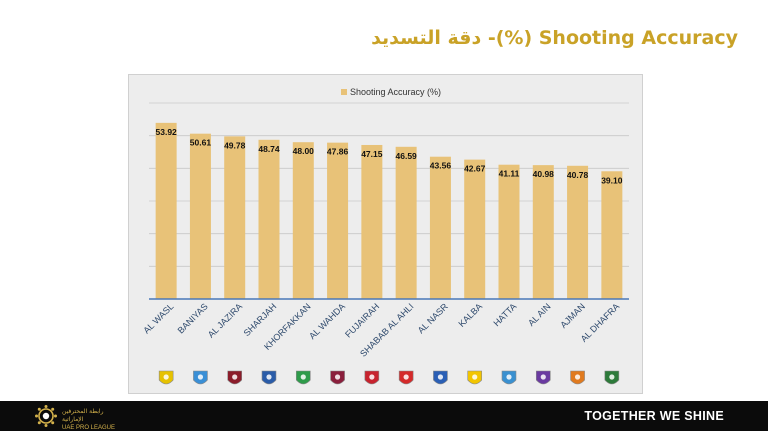 This screenshot has height=432, width=768. What do you see at coordinates (395, 92) in the screenshot?
I see `legend-label: Shooting Accuracy (%)` at bounding box center [395, 92].